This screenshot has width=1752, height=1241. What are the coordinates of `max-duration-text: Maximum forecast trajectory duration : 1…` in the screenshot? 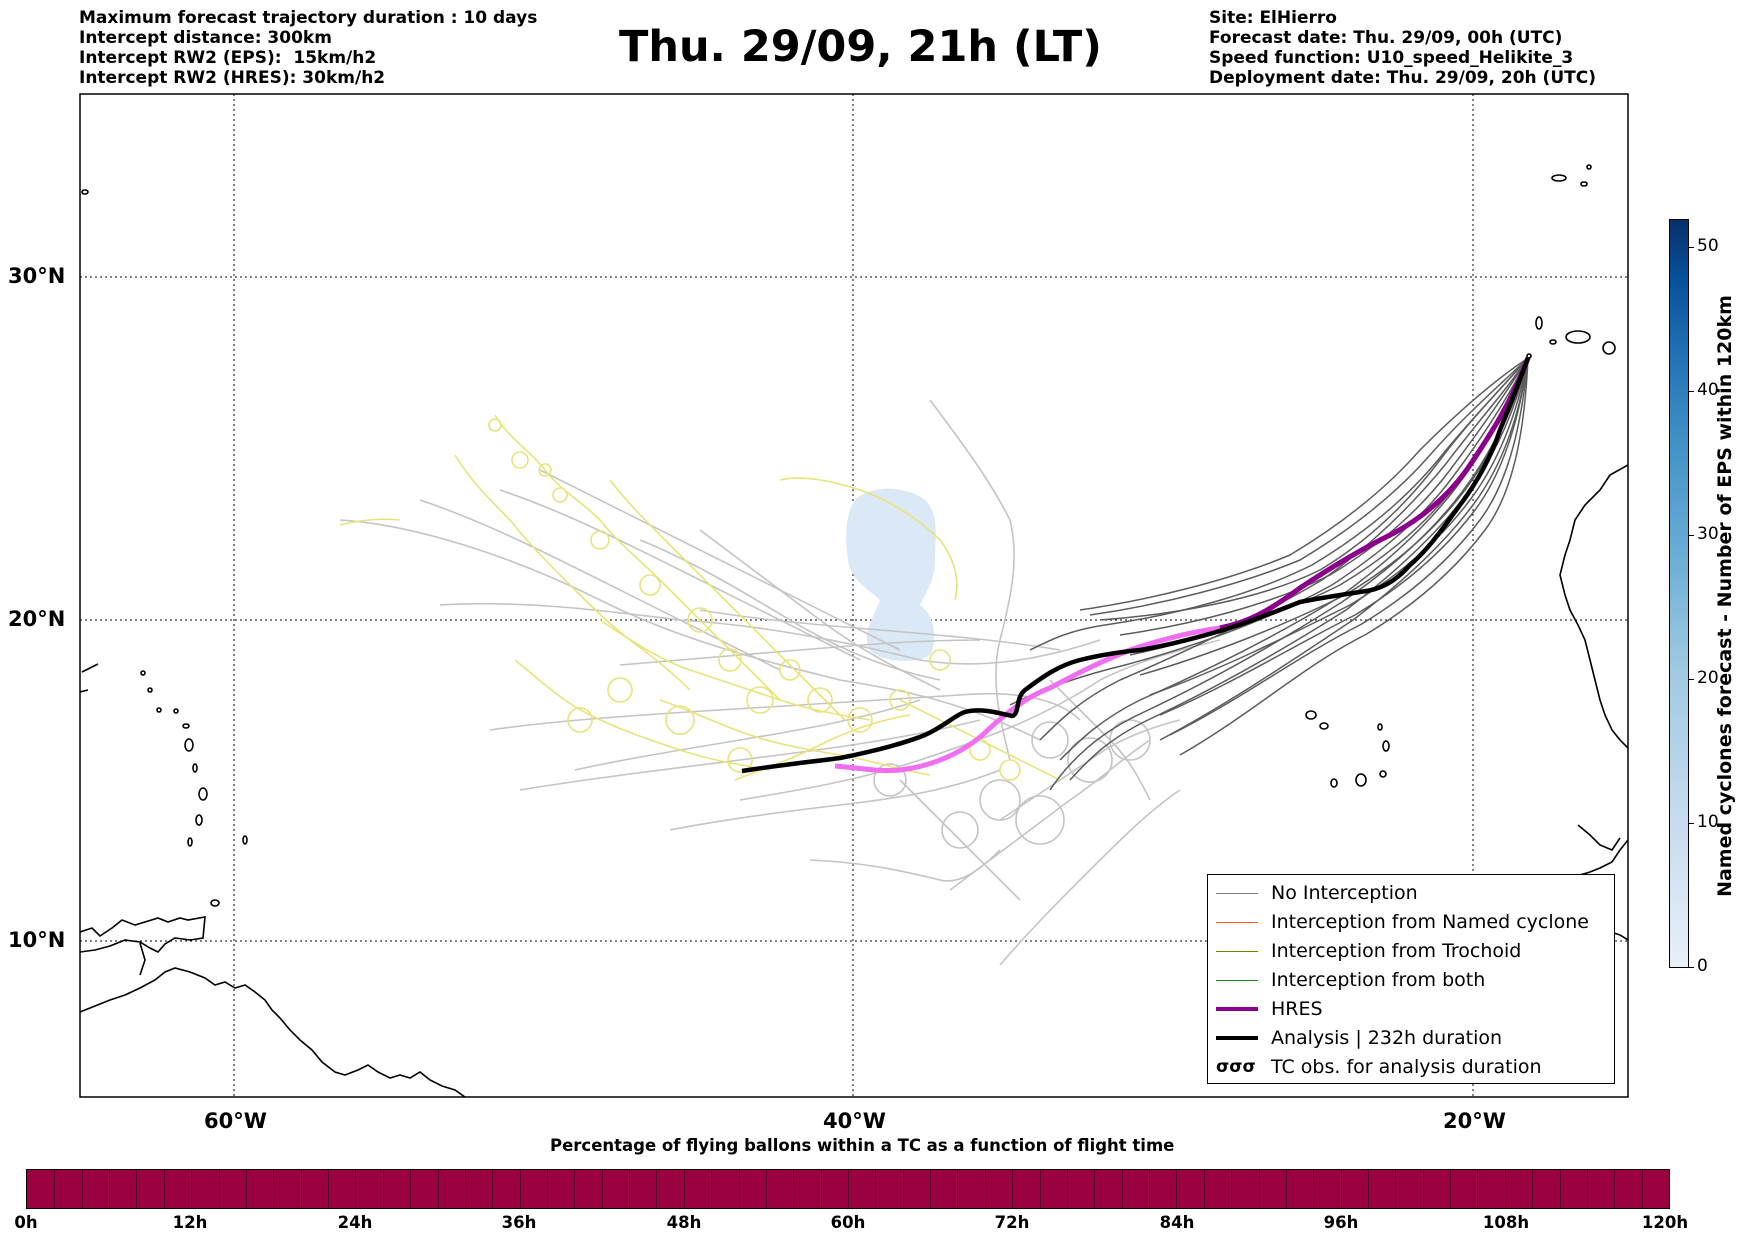 It's located at (308, 18).